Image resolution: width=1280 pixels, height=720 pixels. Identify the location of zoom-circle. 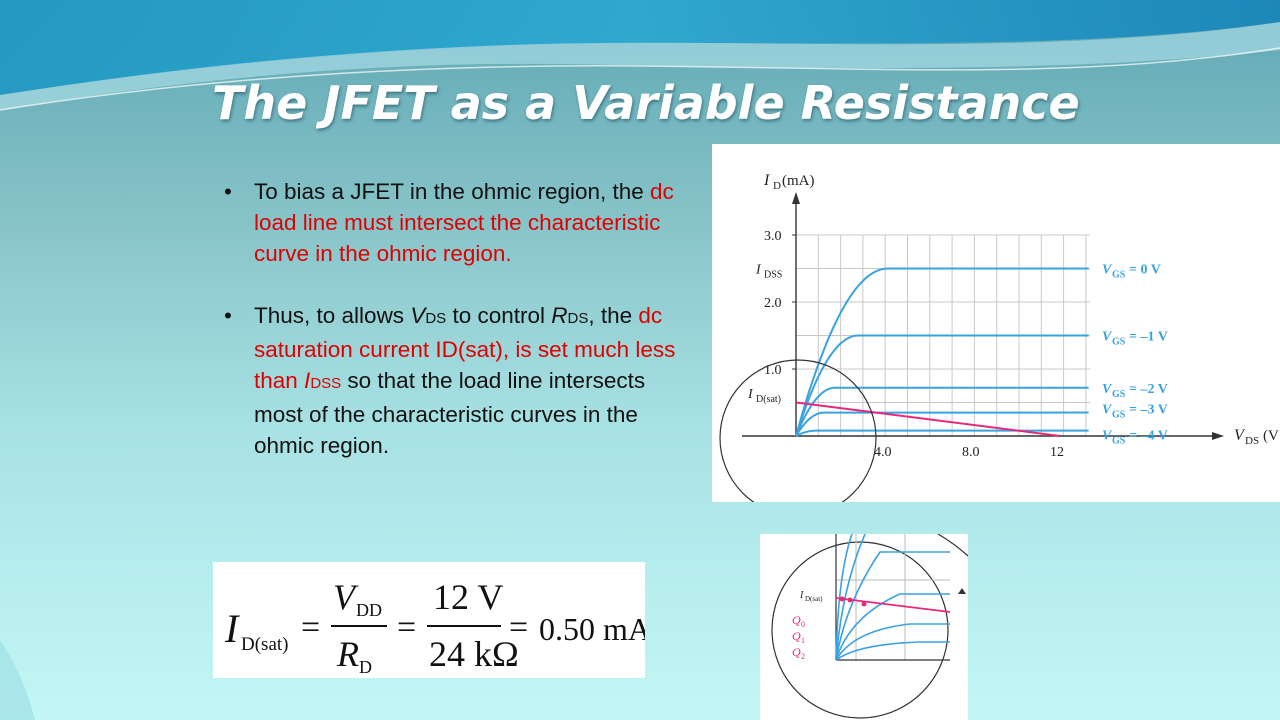
(798, 430).